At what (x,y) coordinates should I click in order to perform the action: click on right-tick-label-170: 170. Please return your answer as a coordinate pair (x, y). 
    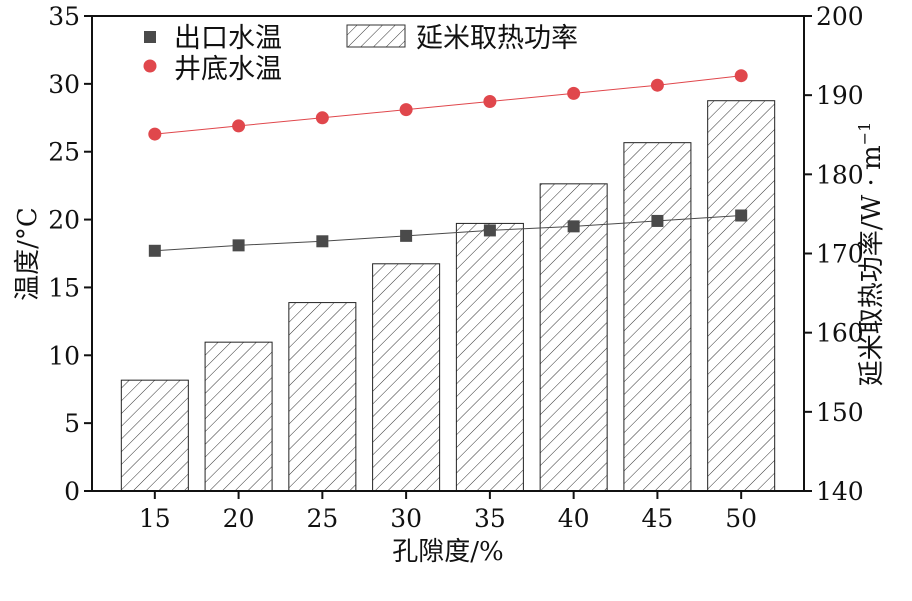
    Looking at the image, I should click on (840, 254).